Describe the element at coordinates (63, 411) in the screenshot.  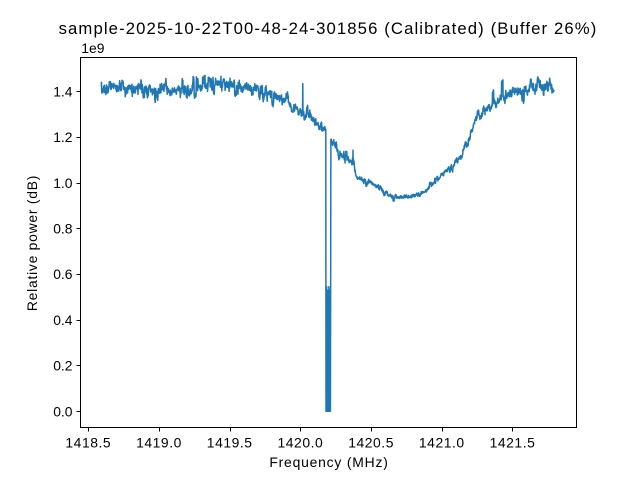
I see `svg-text: 0.0` at that location.